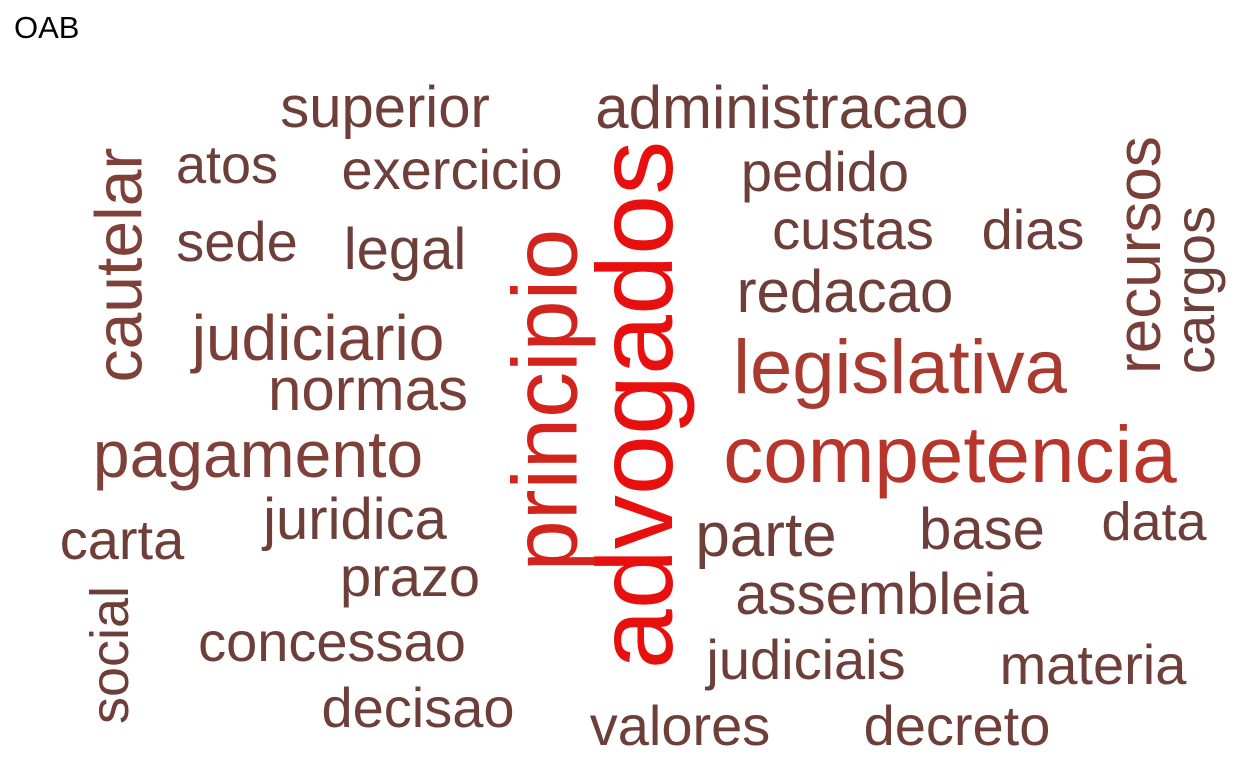  I want to click on word-atos: atos, so click(227, 165).